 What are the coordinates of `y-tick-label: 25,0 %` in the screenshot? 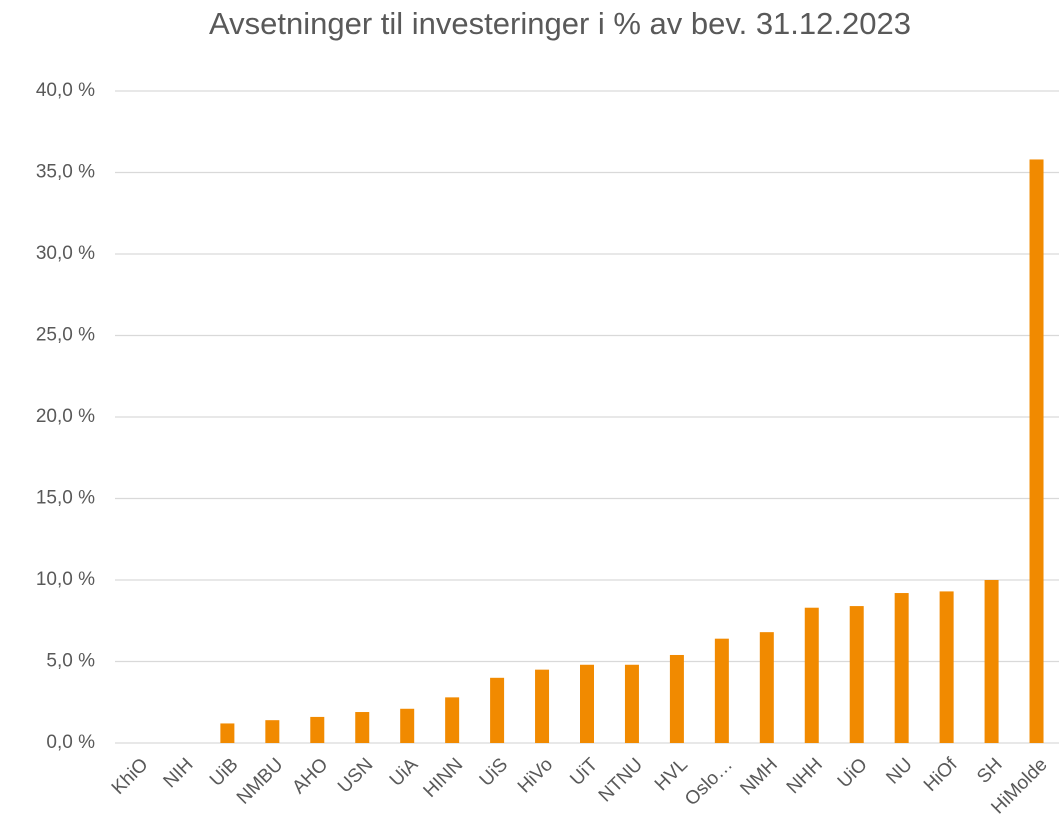 It's located at (65, 335).